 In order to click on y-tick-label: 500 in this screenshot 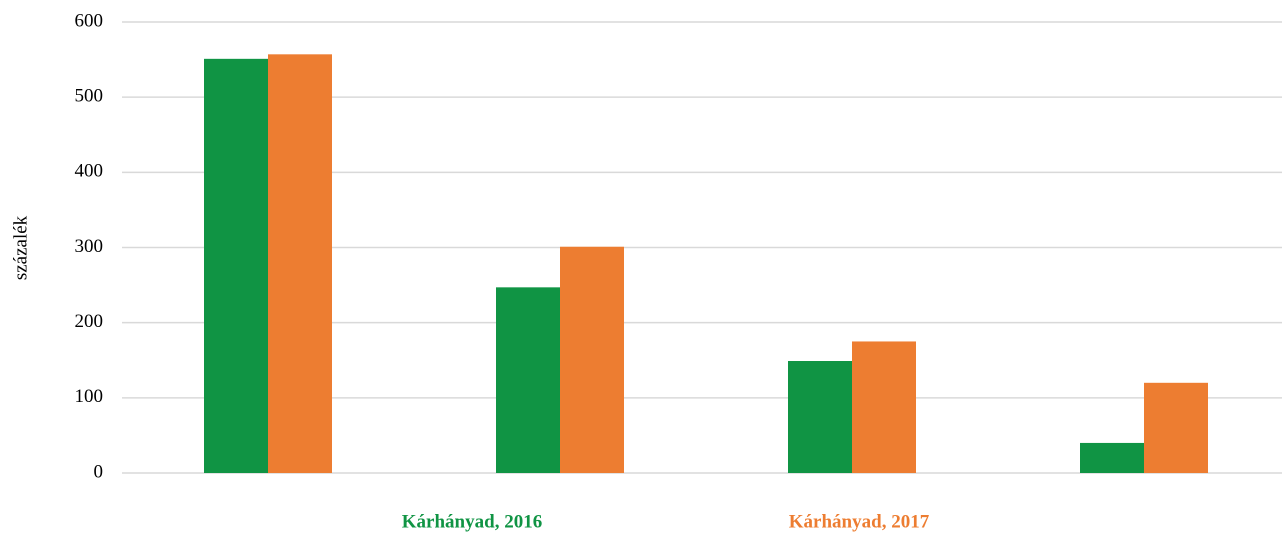, I will do `click(89, 96)`.